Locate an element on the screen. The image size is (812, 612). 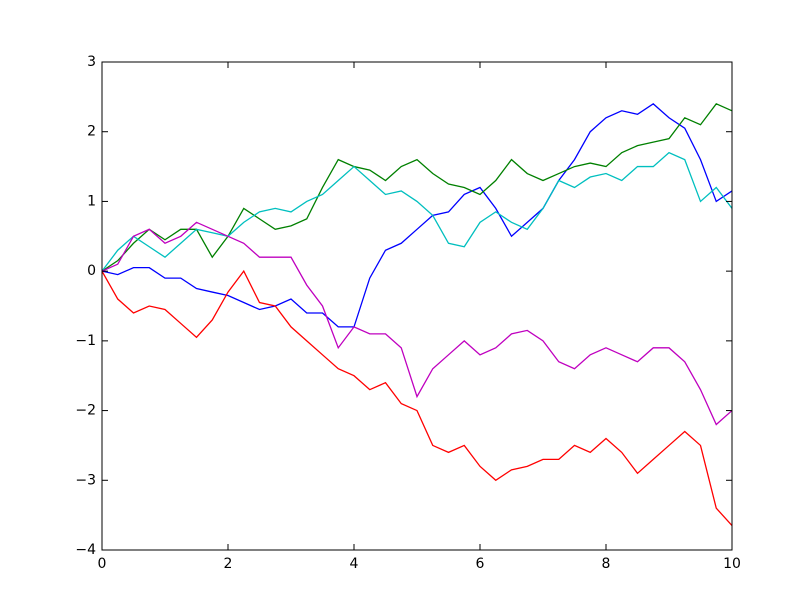
y-tick-label: 0 is located at coordinates (91, 271).